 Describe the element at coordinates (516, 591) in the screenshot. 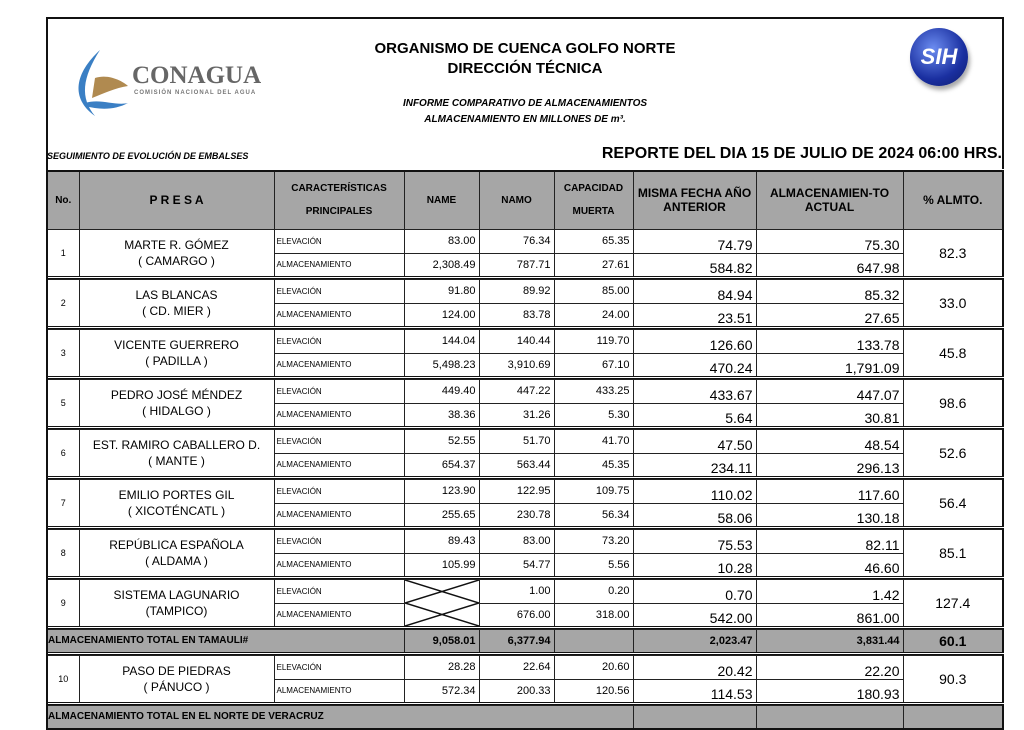

I see `elevacion-namo-value: 1.00` at that location.